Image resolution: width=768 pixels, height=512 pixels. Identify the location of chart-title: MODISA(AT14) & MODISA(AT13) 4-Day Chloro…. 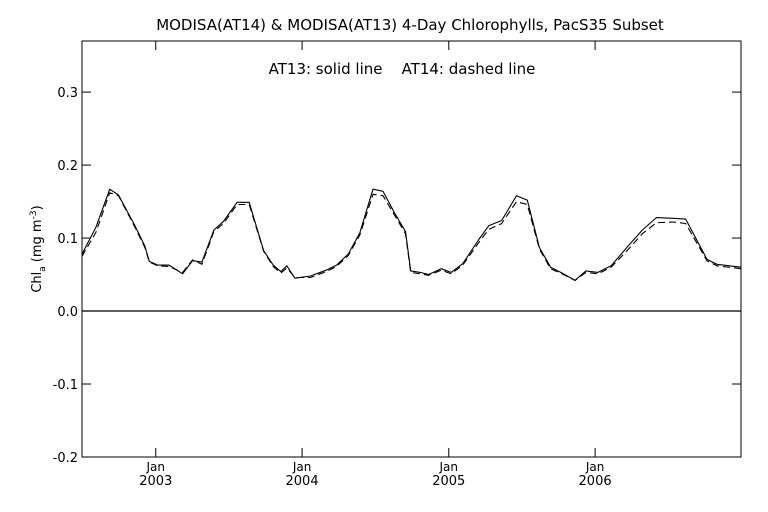
(410, 25).